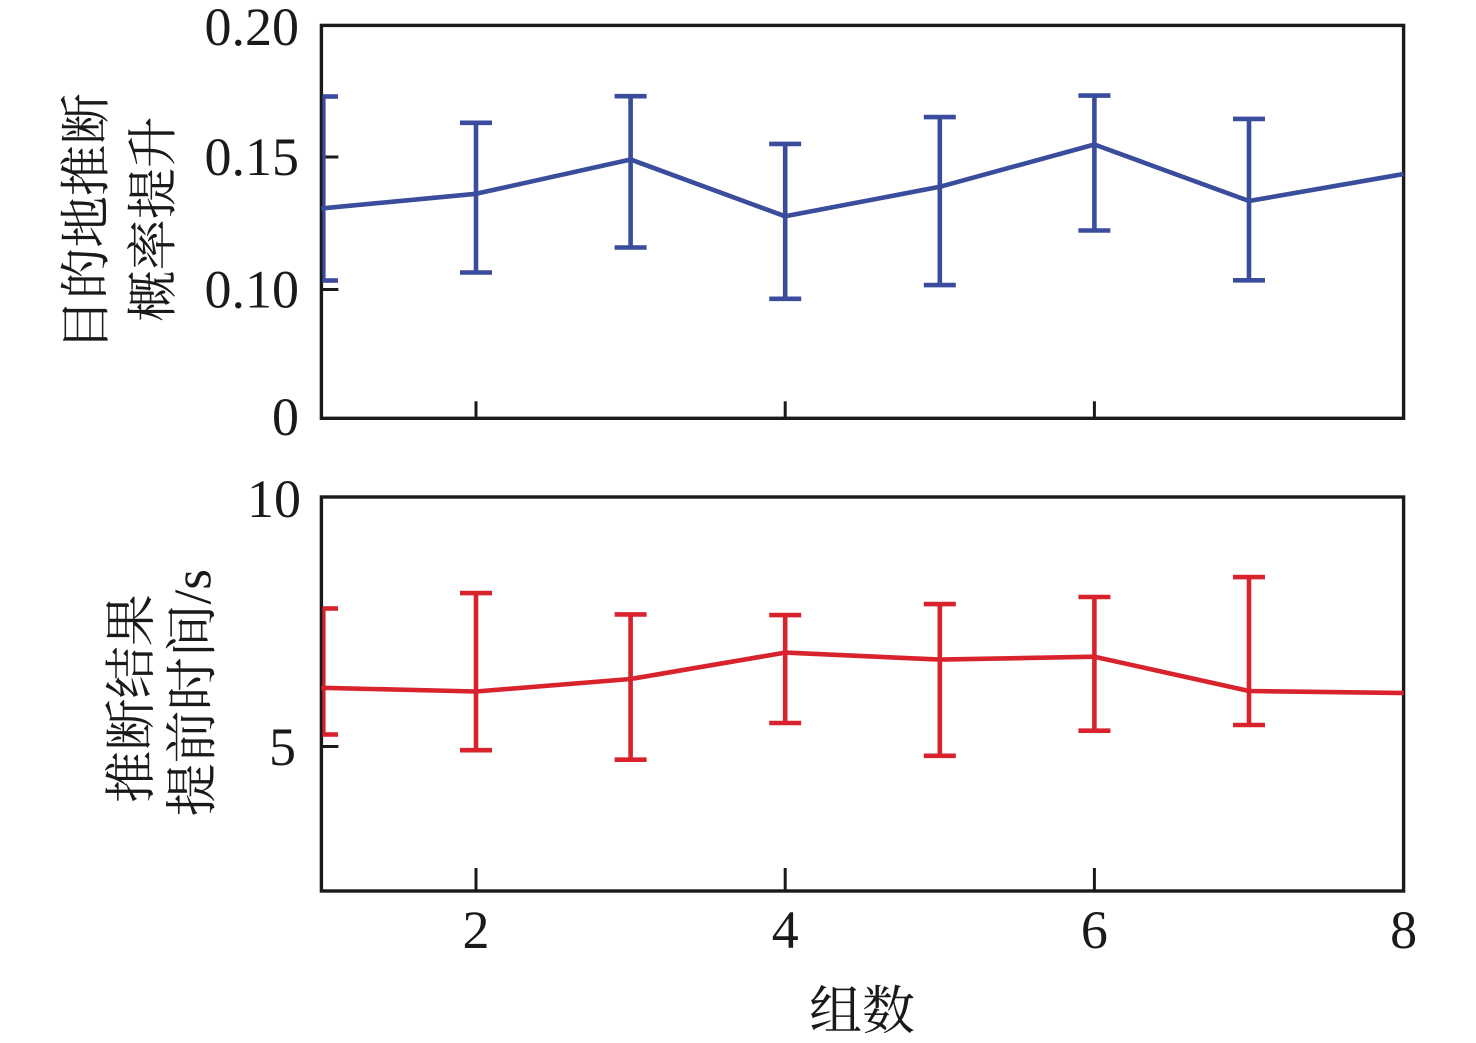 This screenshot has height=1043, width=1476. What do you see at coordinates (274, 499) in the screenshot?
I see `svg-text: 10` at bounding box center [274, 499].